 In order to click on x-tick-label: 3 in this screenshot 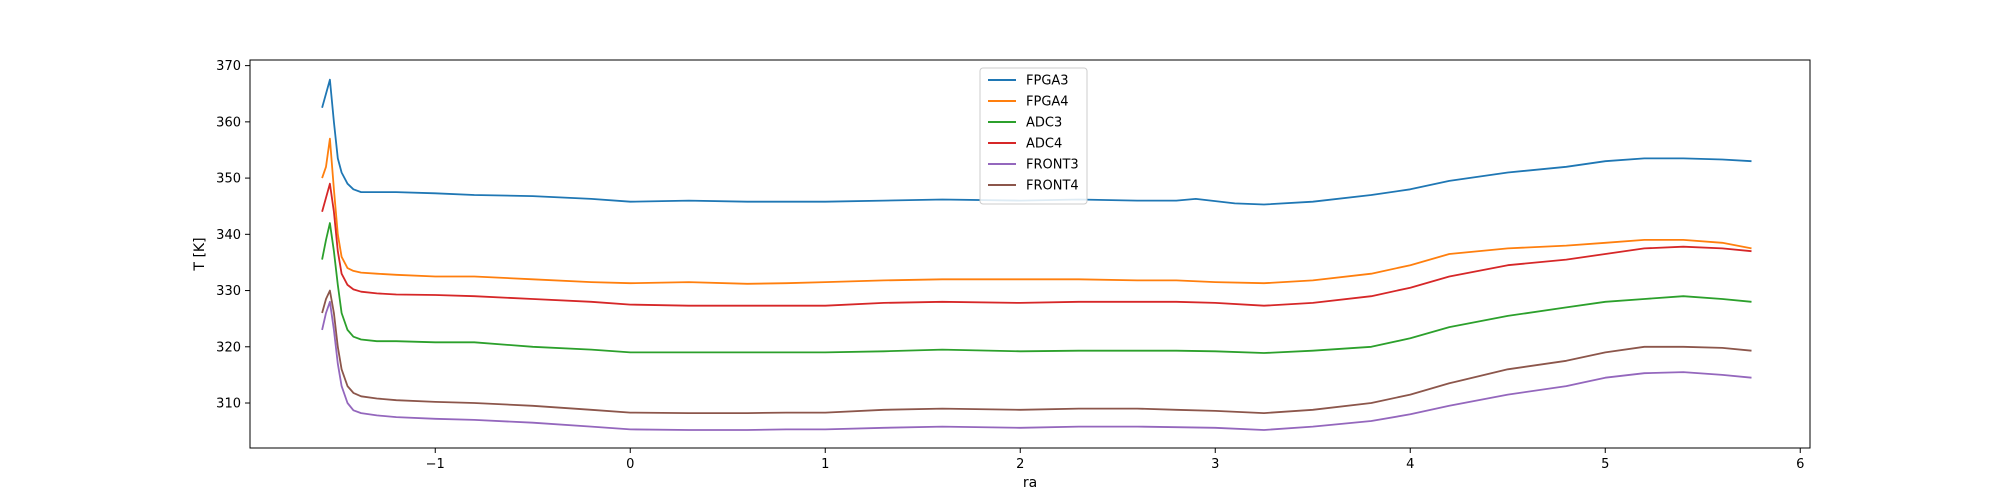, I will do `click(1215, 464)`.